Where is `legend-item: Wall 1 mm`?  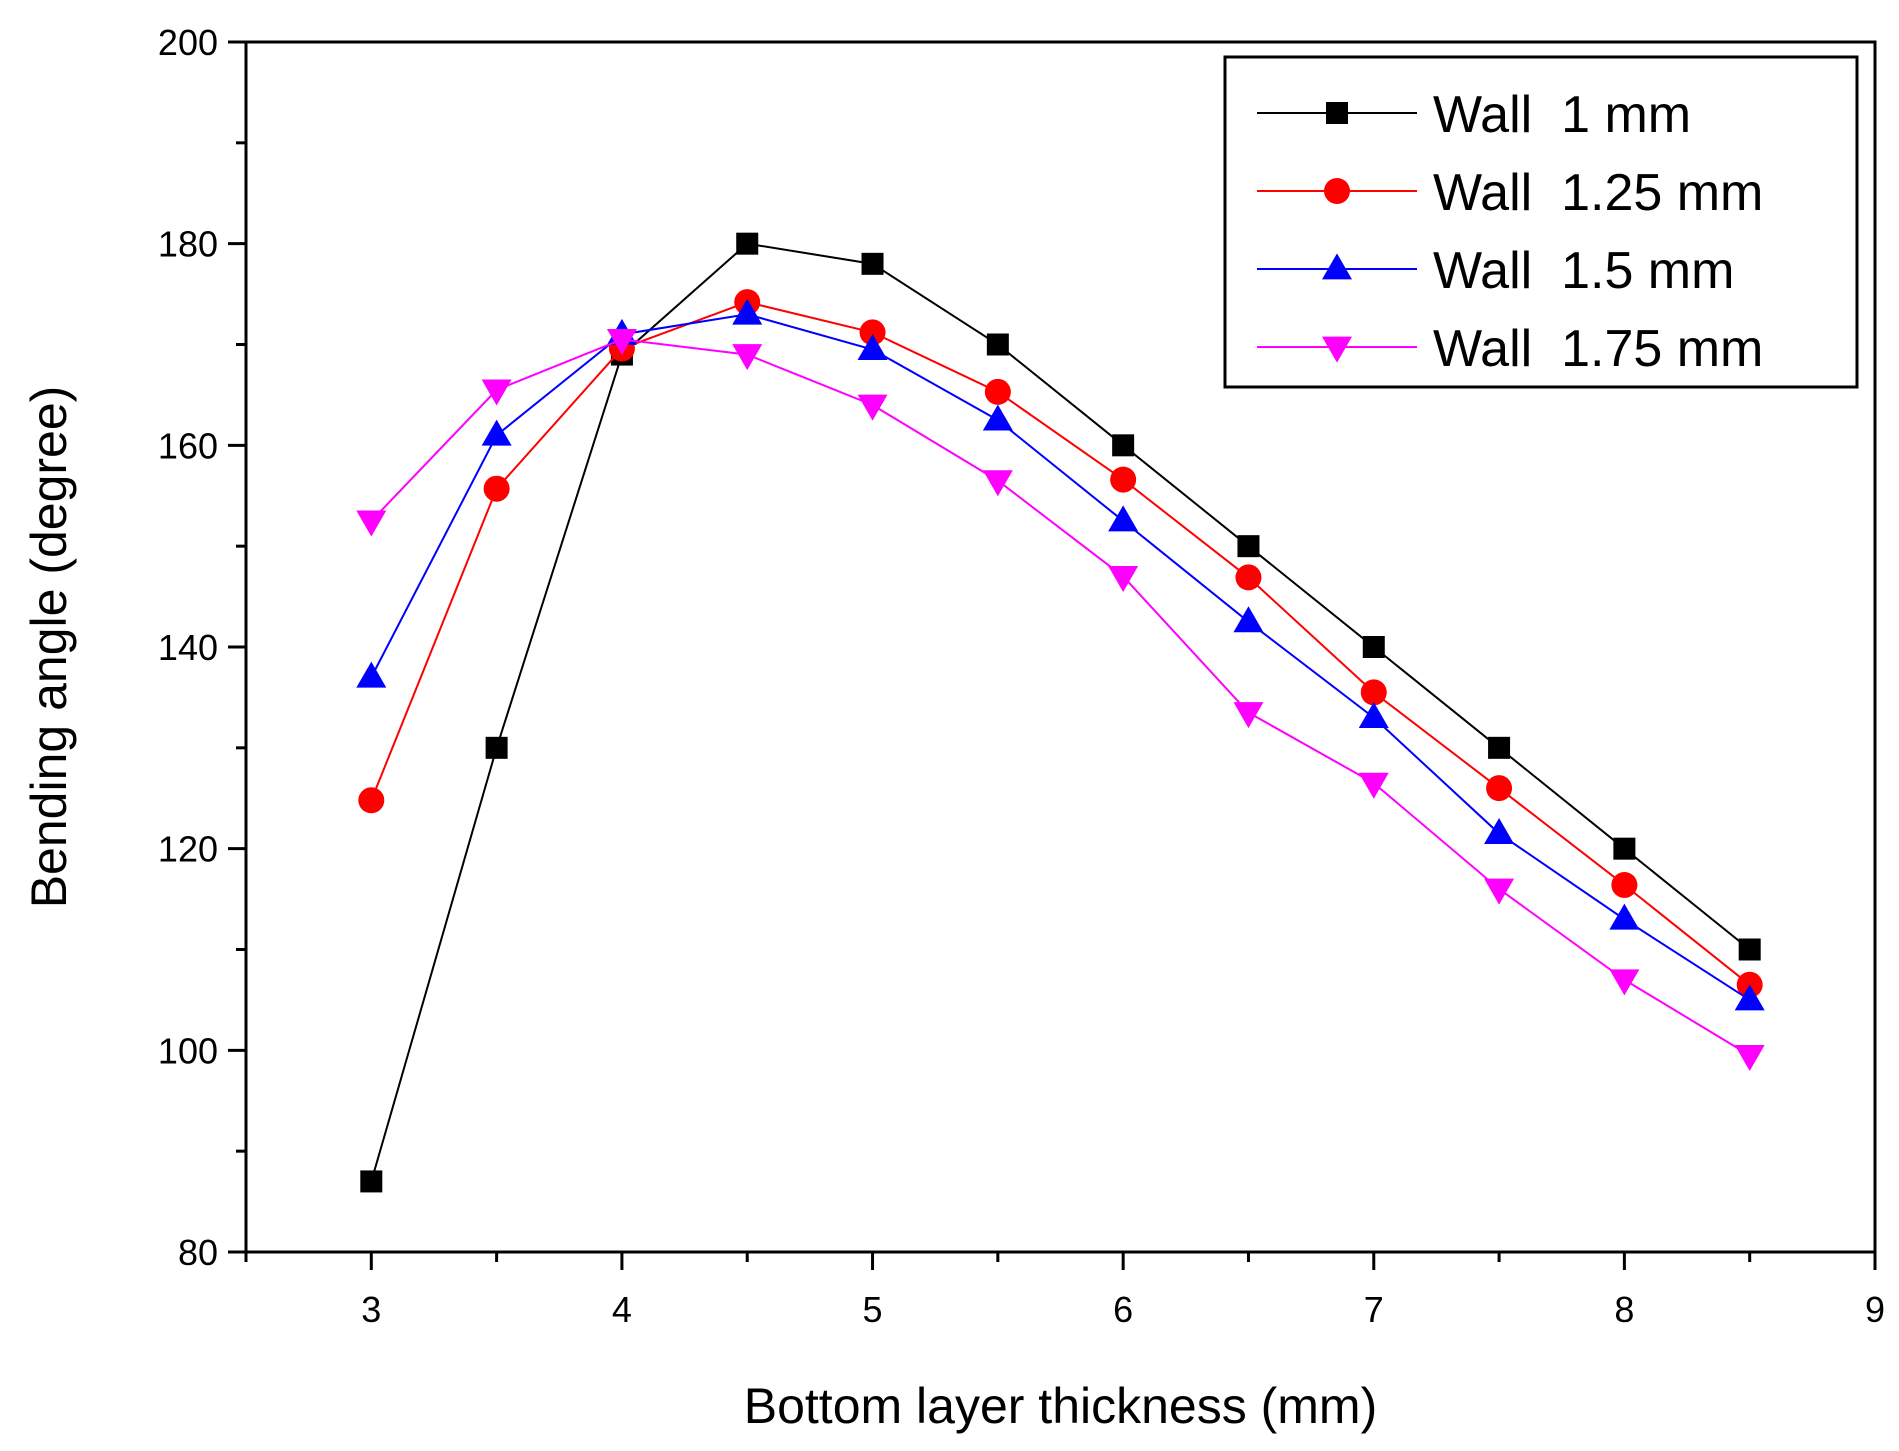 legend-item: Wall 1 mm is located at coordinates (1474, 115).